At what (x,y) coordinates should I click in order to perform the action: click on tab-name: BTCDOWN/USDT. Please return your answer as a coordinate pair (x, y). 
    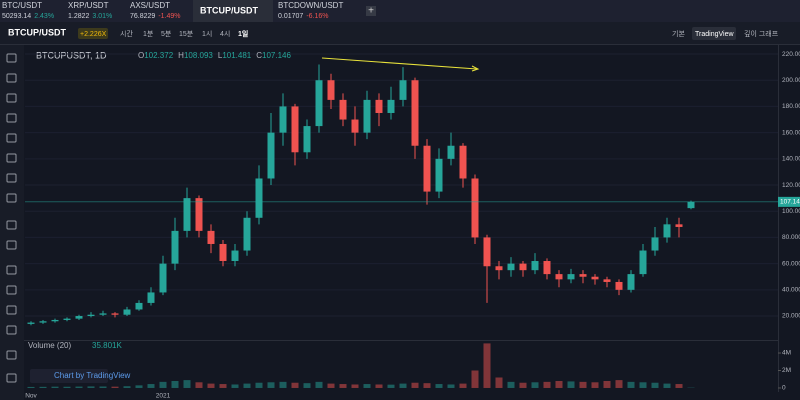
    Looking at the image, I should click on (310, 5).